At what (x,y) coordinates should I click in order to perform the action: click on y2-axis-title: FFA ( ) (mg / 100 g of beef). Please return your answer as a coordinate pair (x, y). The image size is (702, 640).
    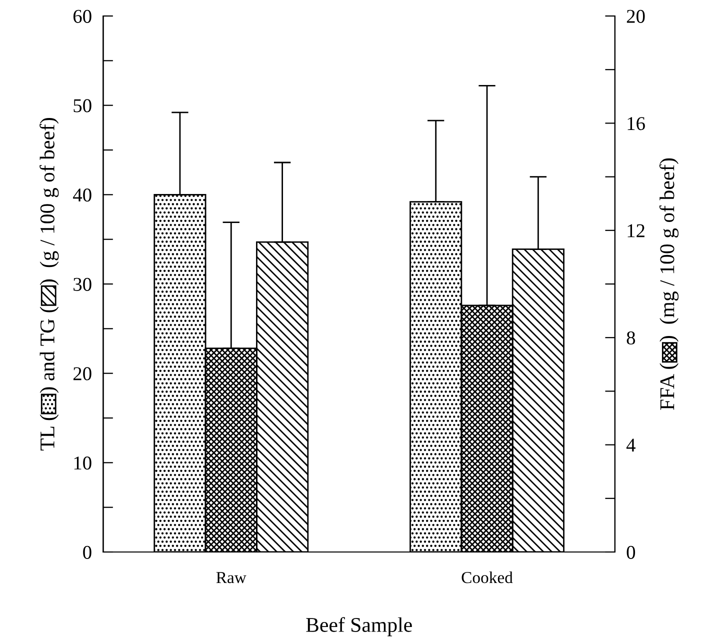
    Looking at the image, I should click on (669, 284).